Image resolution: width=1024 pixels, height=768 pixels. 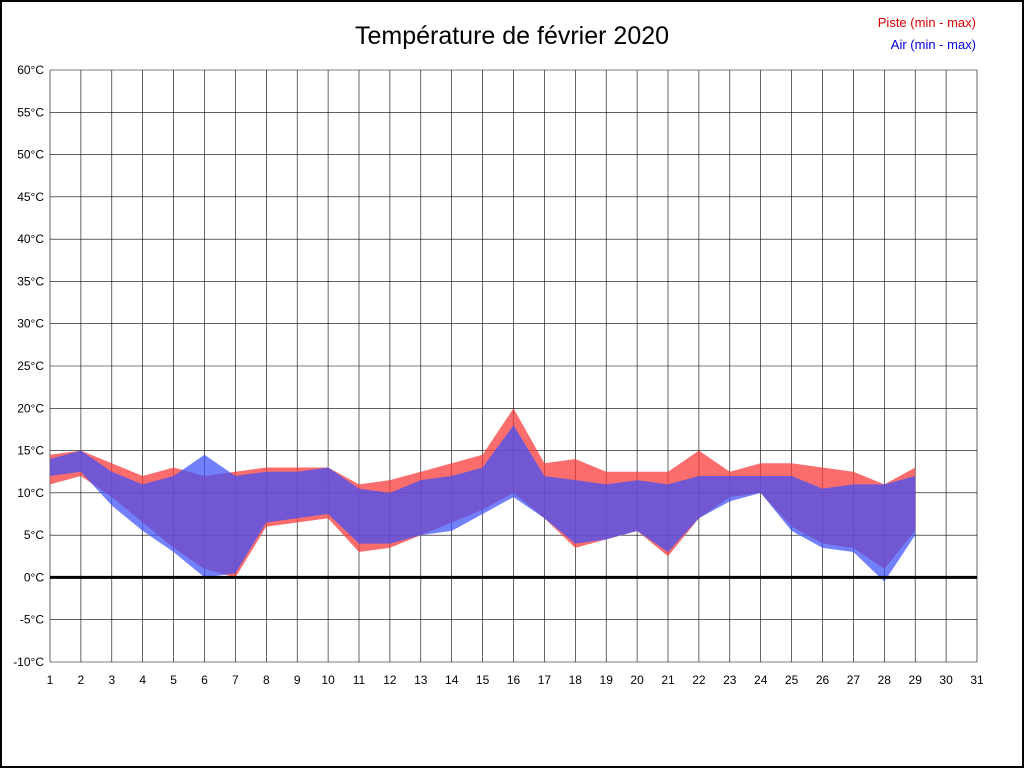 I want to click on chart-title: Température de février 2020, so click(x=512, y=36).